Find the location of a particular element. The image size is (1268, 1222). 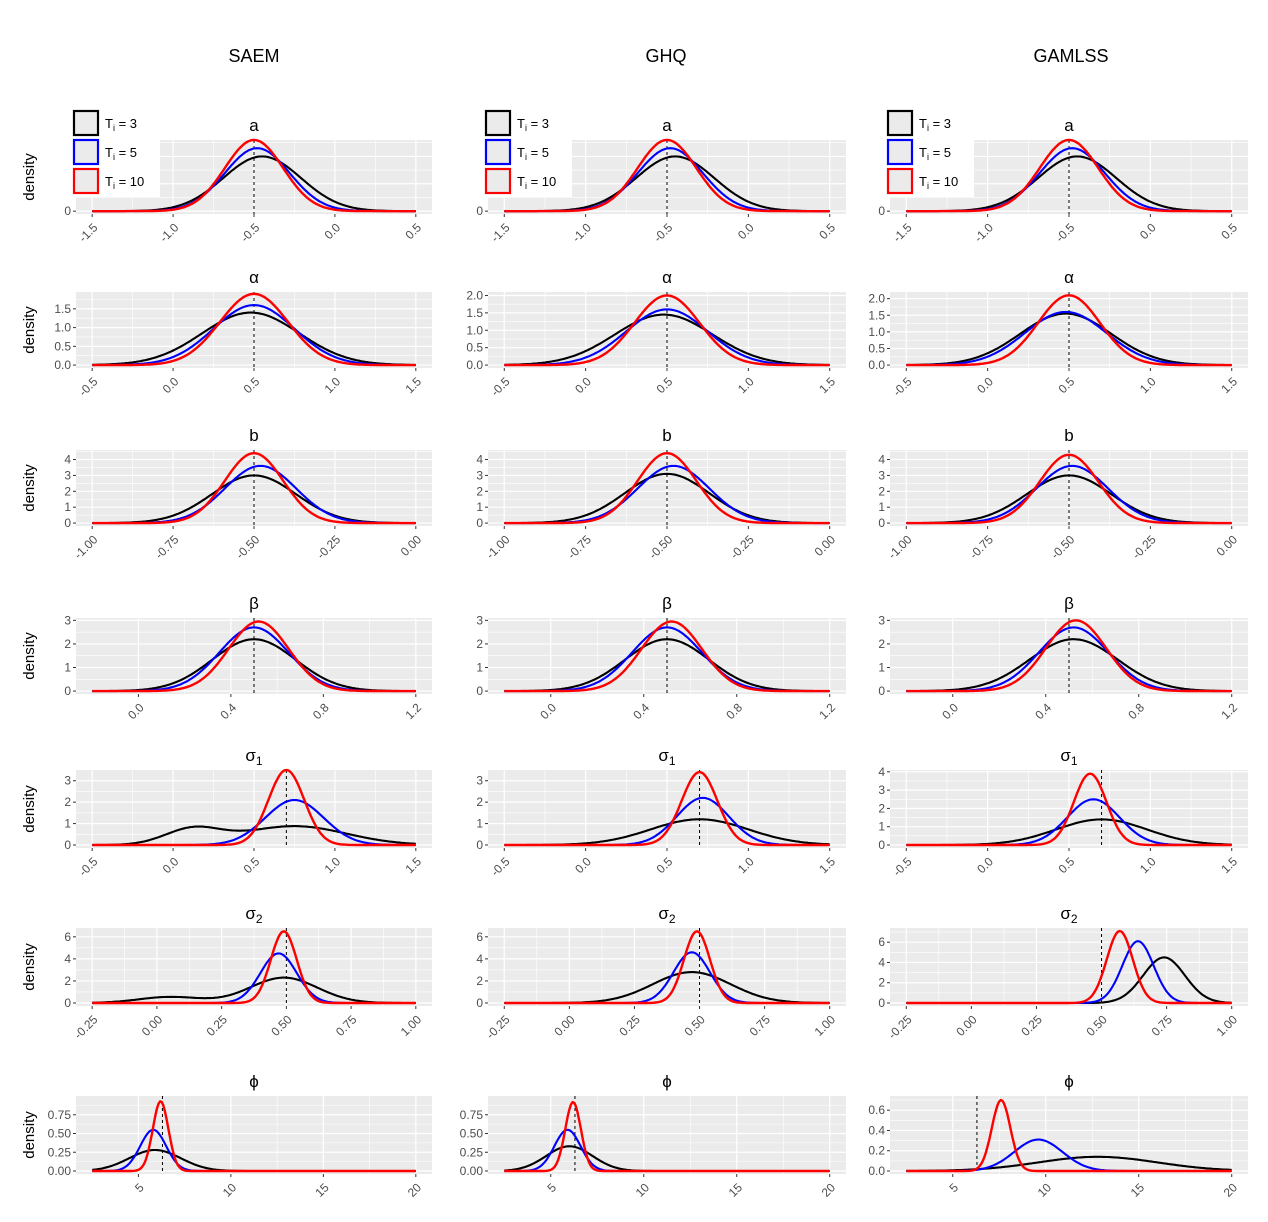

panel-saem-b: b 0 1 2 34 -1.00 -0.75 -0.50 -0.25 0.00 density is located at coordinates (226, 494).